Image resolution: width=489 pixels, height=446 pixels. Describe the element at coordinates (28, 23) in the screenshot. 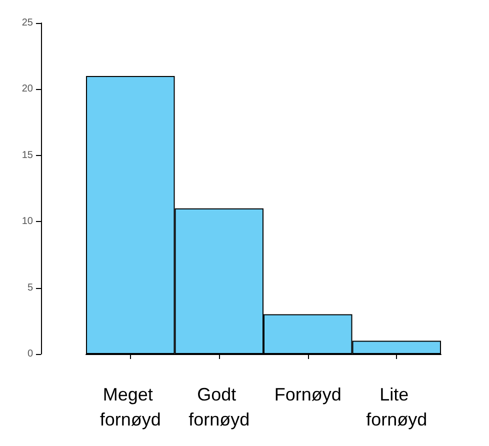

I see `y-tick-label: 25` at that location.